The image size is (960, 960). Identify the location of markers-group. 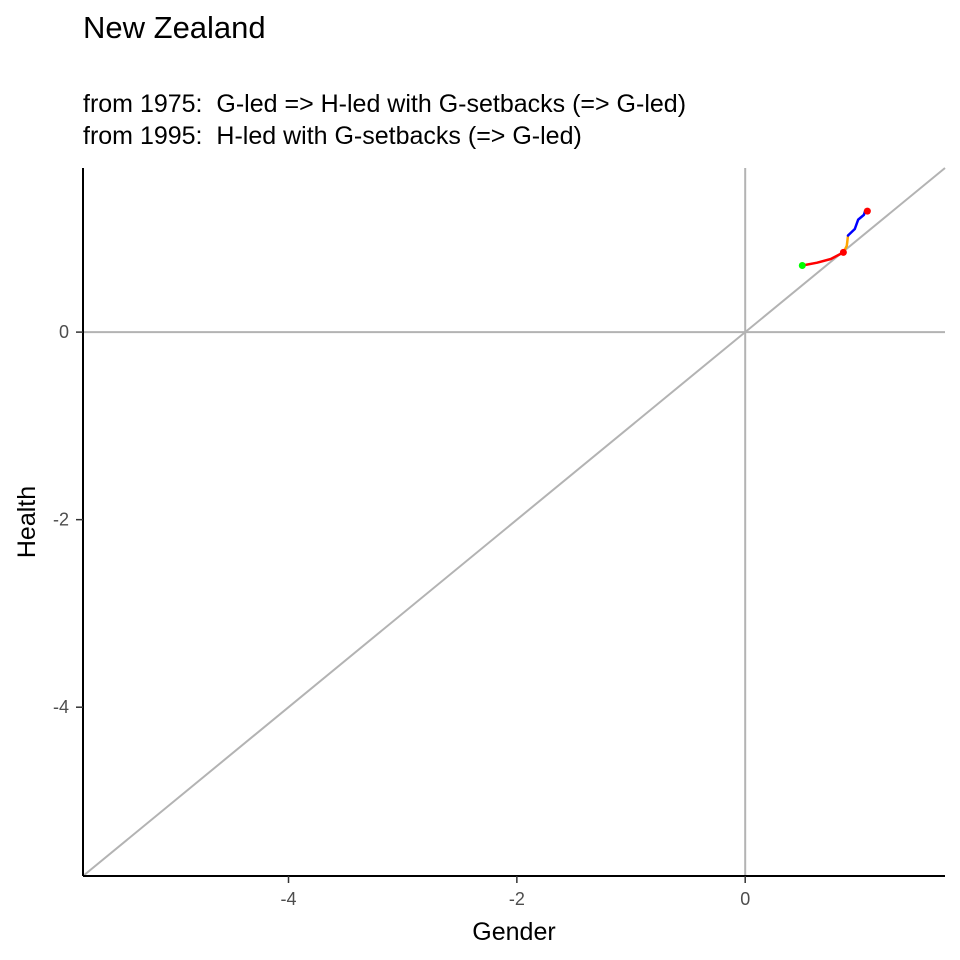
(834, 238).